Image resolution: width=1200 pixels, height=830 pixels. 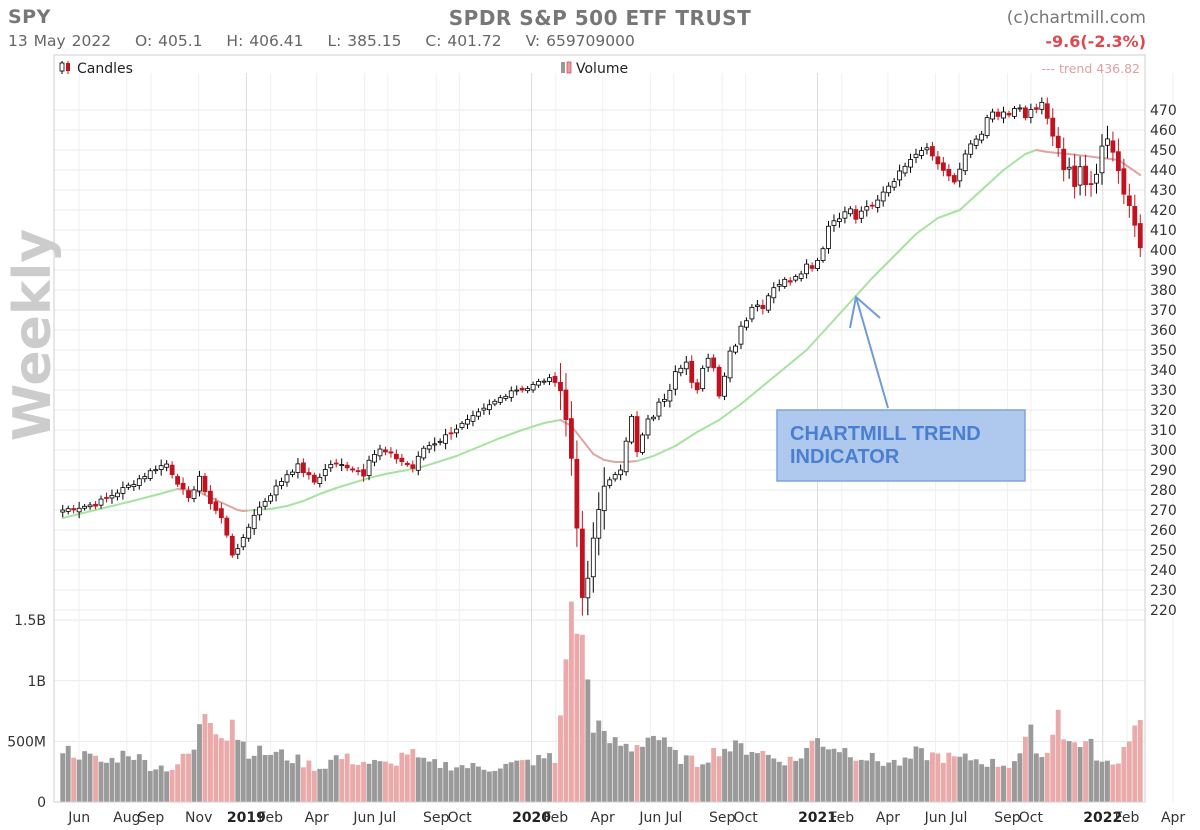 I want to click on time-tick-label: Oct, so click(x=746, y=818).